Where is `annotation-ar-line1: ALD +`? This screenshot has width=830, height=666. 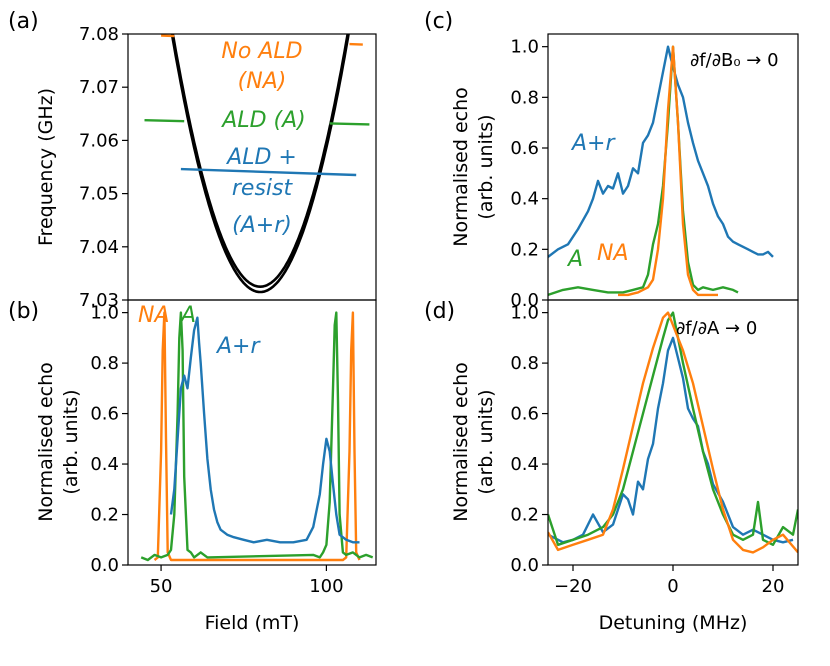 annotation-ar-line1: ALD + is located at coordinates (261, 157).